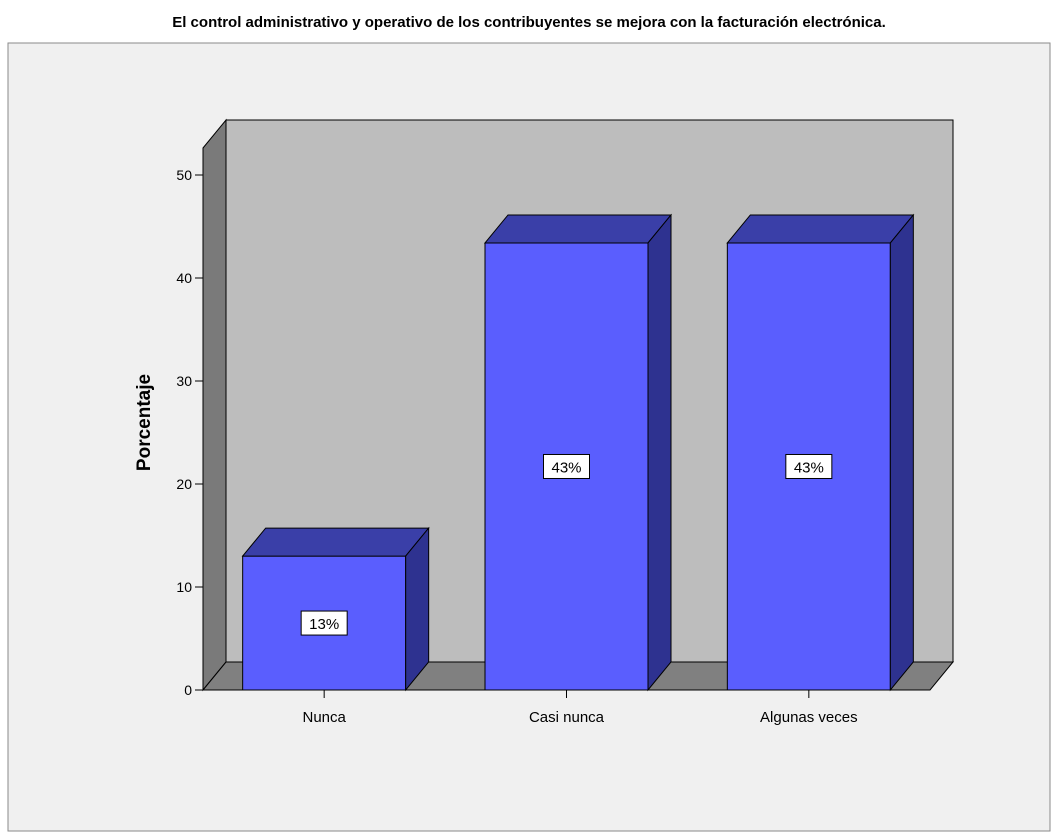 The image size is (1058, 838). I want to click on y-tick-label: 50, so click(184, 175).